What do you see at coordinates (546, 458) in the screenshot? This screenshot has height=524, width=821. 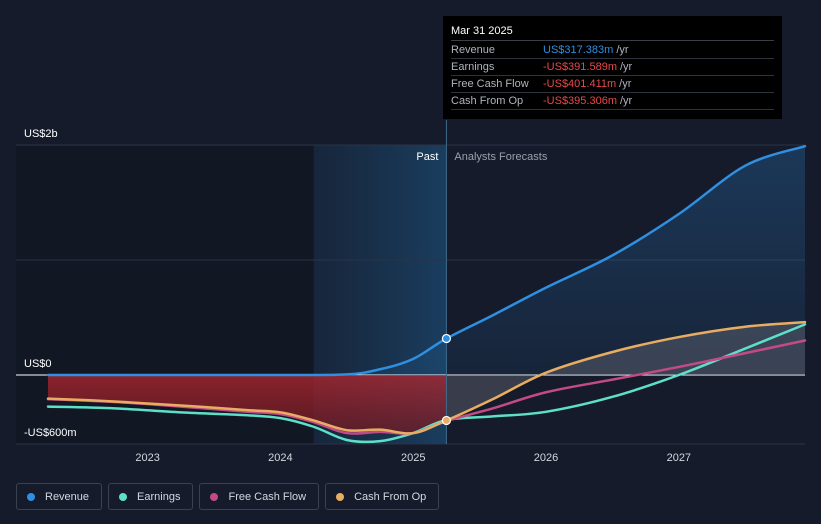 I see `x-tick-label: 2026` at bounding box center [546, 458].